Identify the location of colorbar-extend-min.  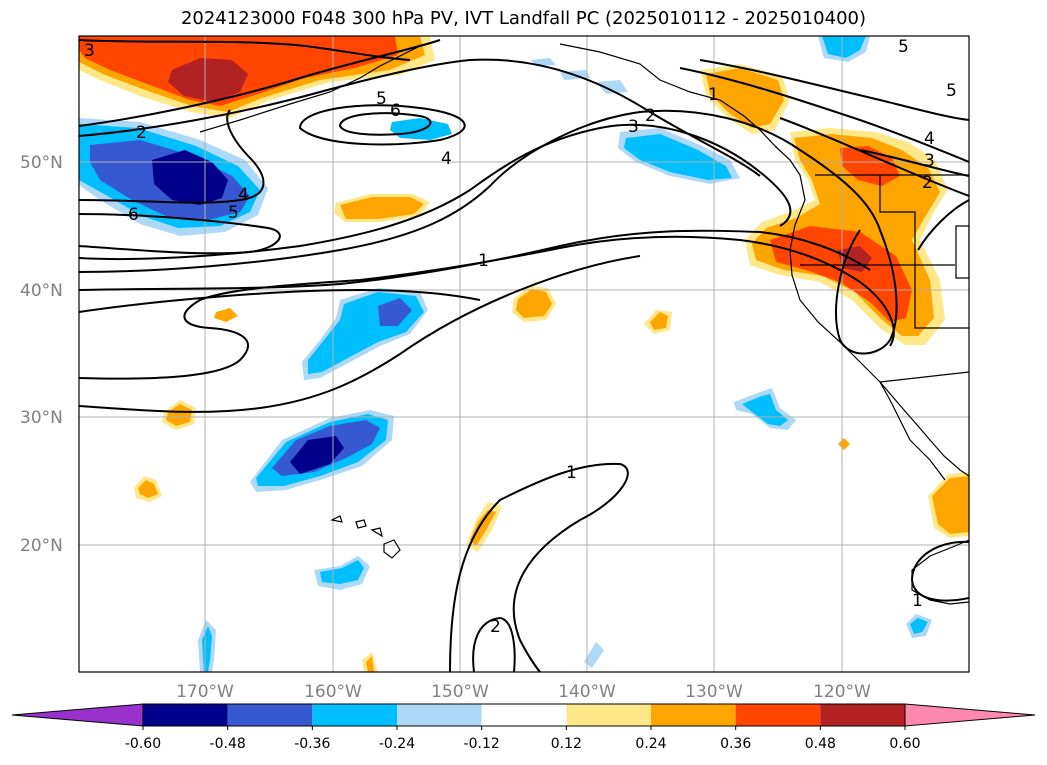
(77, 715).